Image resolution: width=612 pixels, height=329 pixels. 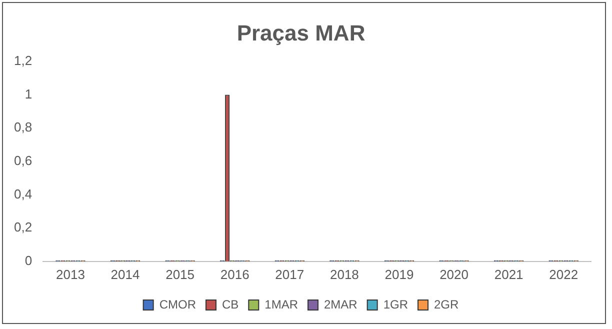 I want to click on x-tick-label: 2017, so click(x=289, y=274).